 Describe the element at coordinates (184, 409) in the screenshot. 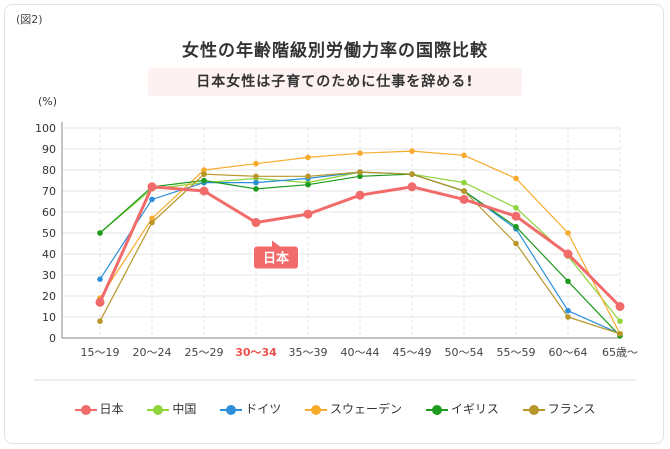

I see `legend-label: 中国` at that location.